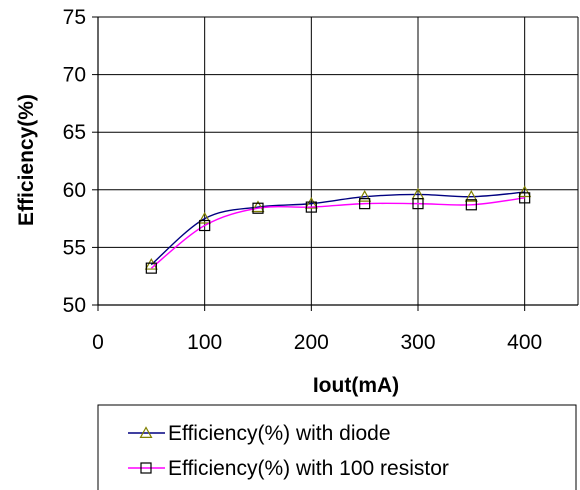 This screenshot has height=490, width=580. I want to click on legend-box, so click(337, 447).